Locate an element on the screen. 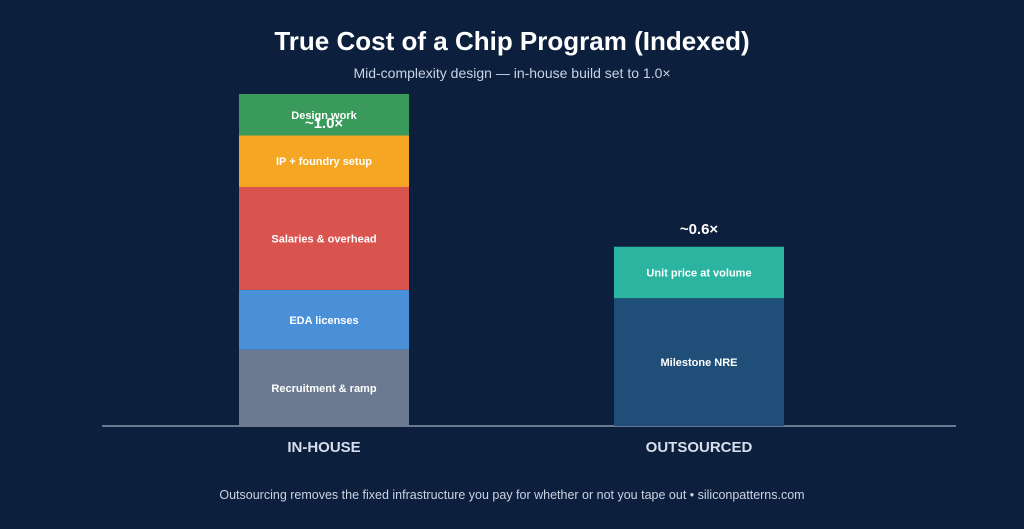 This screenshot has height=529, width=1024. segment-label: Design work is located at coordinates (324, 116).